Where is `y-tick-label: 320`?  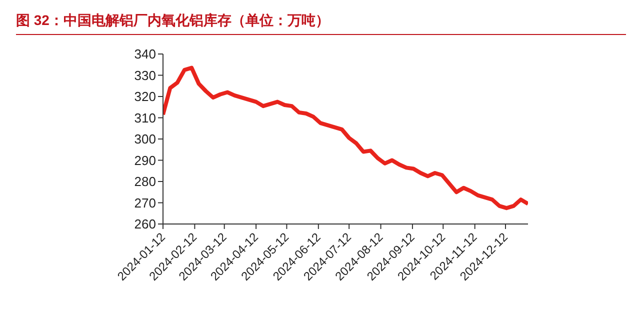
y-tick-label: 320 is located at coordinates (145, 96).